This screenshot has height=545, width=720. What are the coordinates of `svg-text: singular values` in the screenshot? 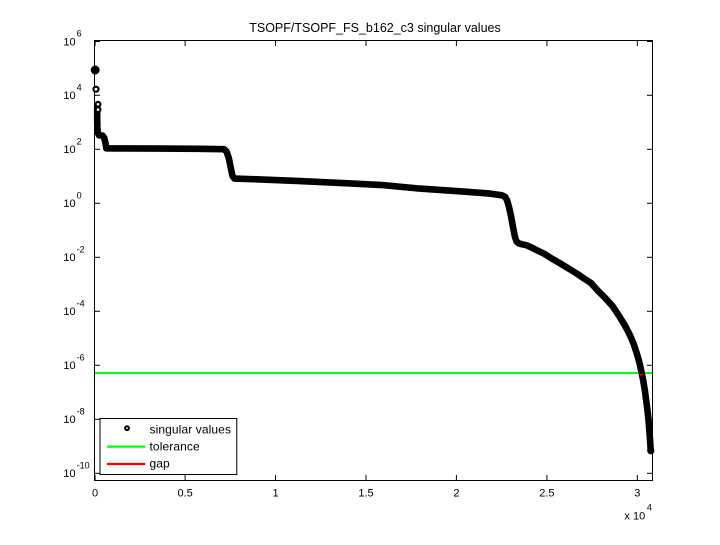 It's located at (191, 430).